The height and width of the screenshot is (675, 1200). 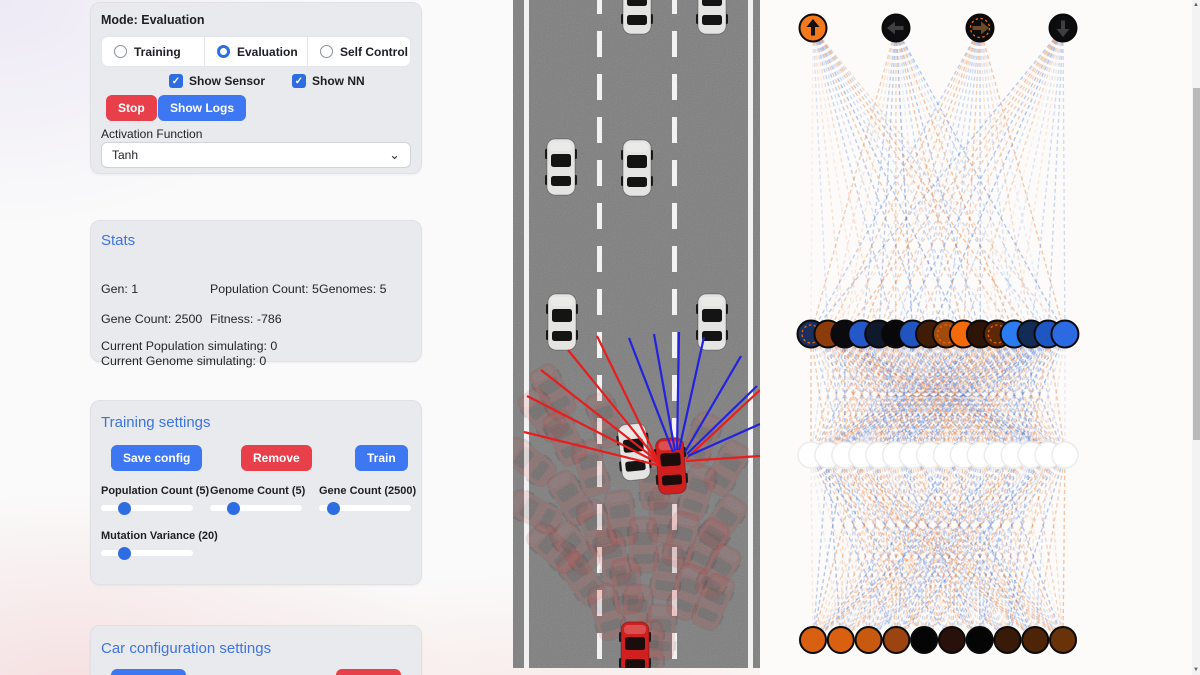 I want to click on slider-population-count, so click(x=147, y=508).